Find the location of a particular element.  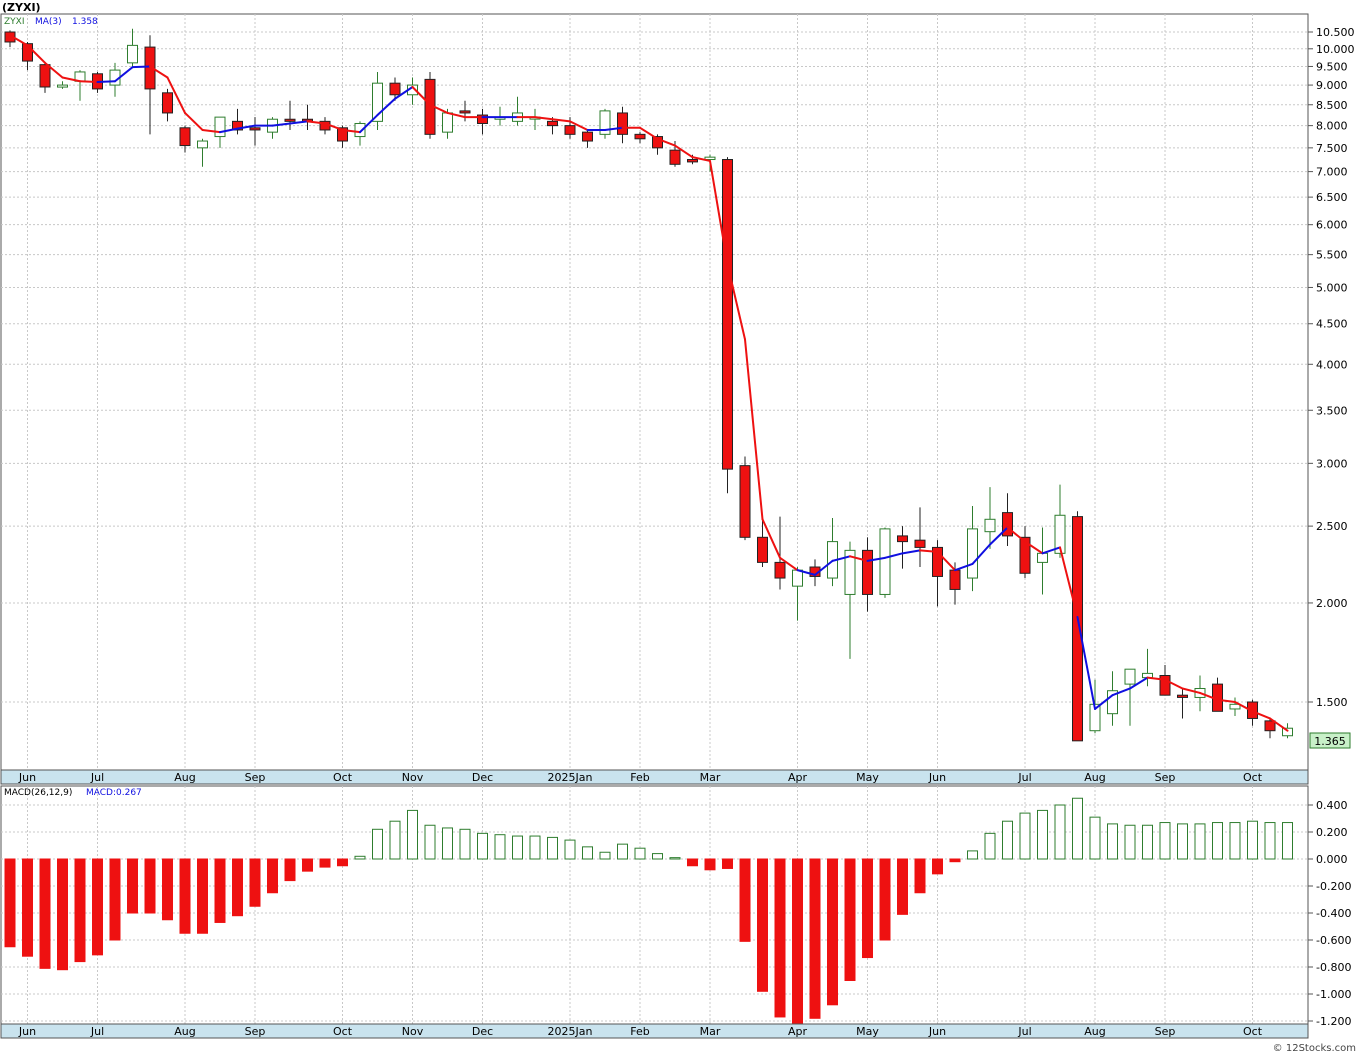

macd-y-tick-label: 0.200 is located at coordinates (1332, 832).